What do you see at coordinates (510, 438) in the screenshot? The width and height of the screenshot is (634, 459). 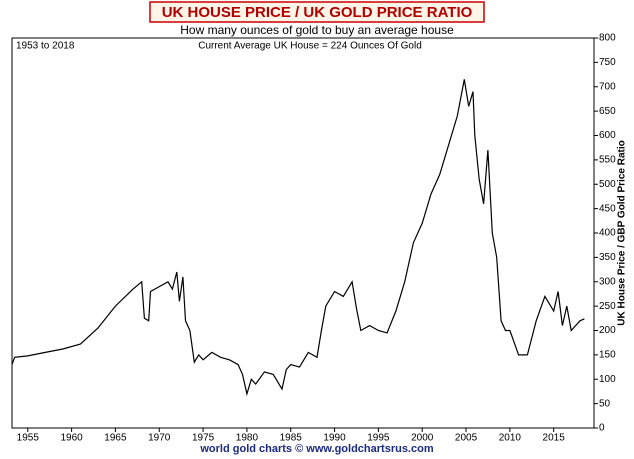 I see `x-tick-label: 2010` at bounding box center [510, 438].